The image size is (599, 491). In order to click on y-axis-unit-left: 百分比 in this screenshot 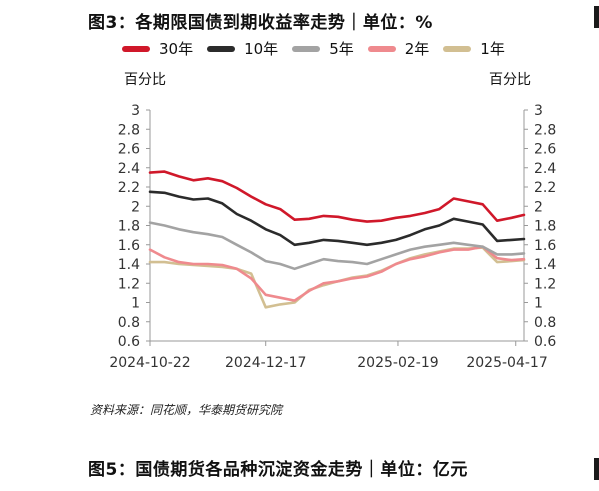, I will do `click(145, 80)`.